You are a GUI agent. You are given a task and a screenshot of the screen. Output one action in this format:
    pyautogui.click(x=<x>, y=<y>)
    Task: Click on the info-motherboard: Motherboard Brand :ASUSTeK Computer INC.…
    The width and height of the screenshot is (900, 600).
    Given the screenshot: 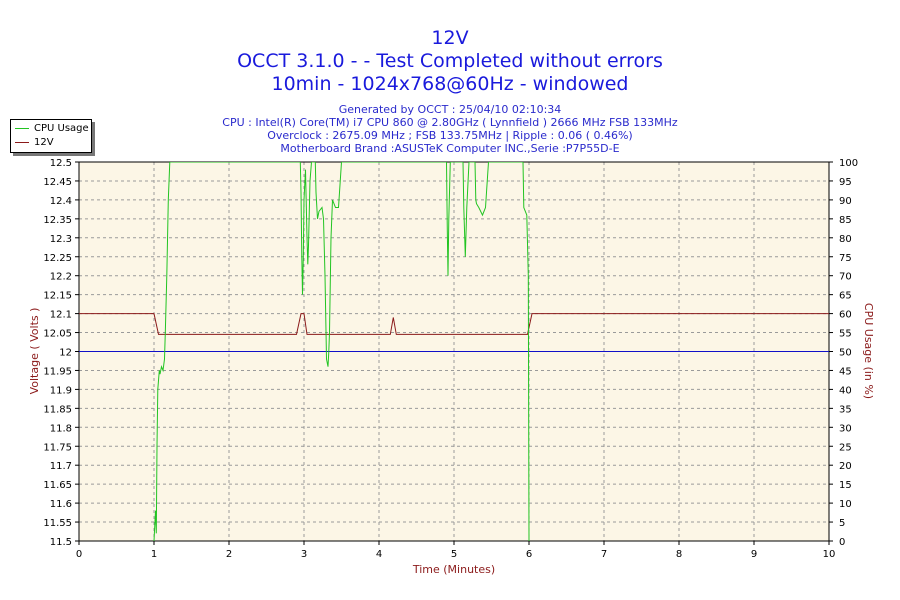 What is the action you would take?
    pyautogui.click(x=450, y=148)
    